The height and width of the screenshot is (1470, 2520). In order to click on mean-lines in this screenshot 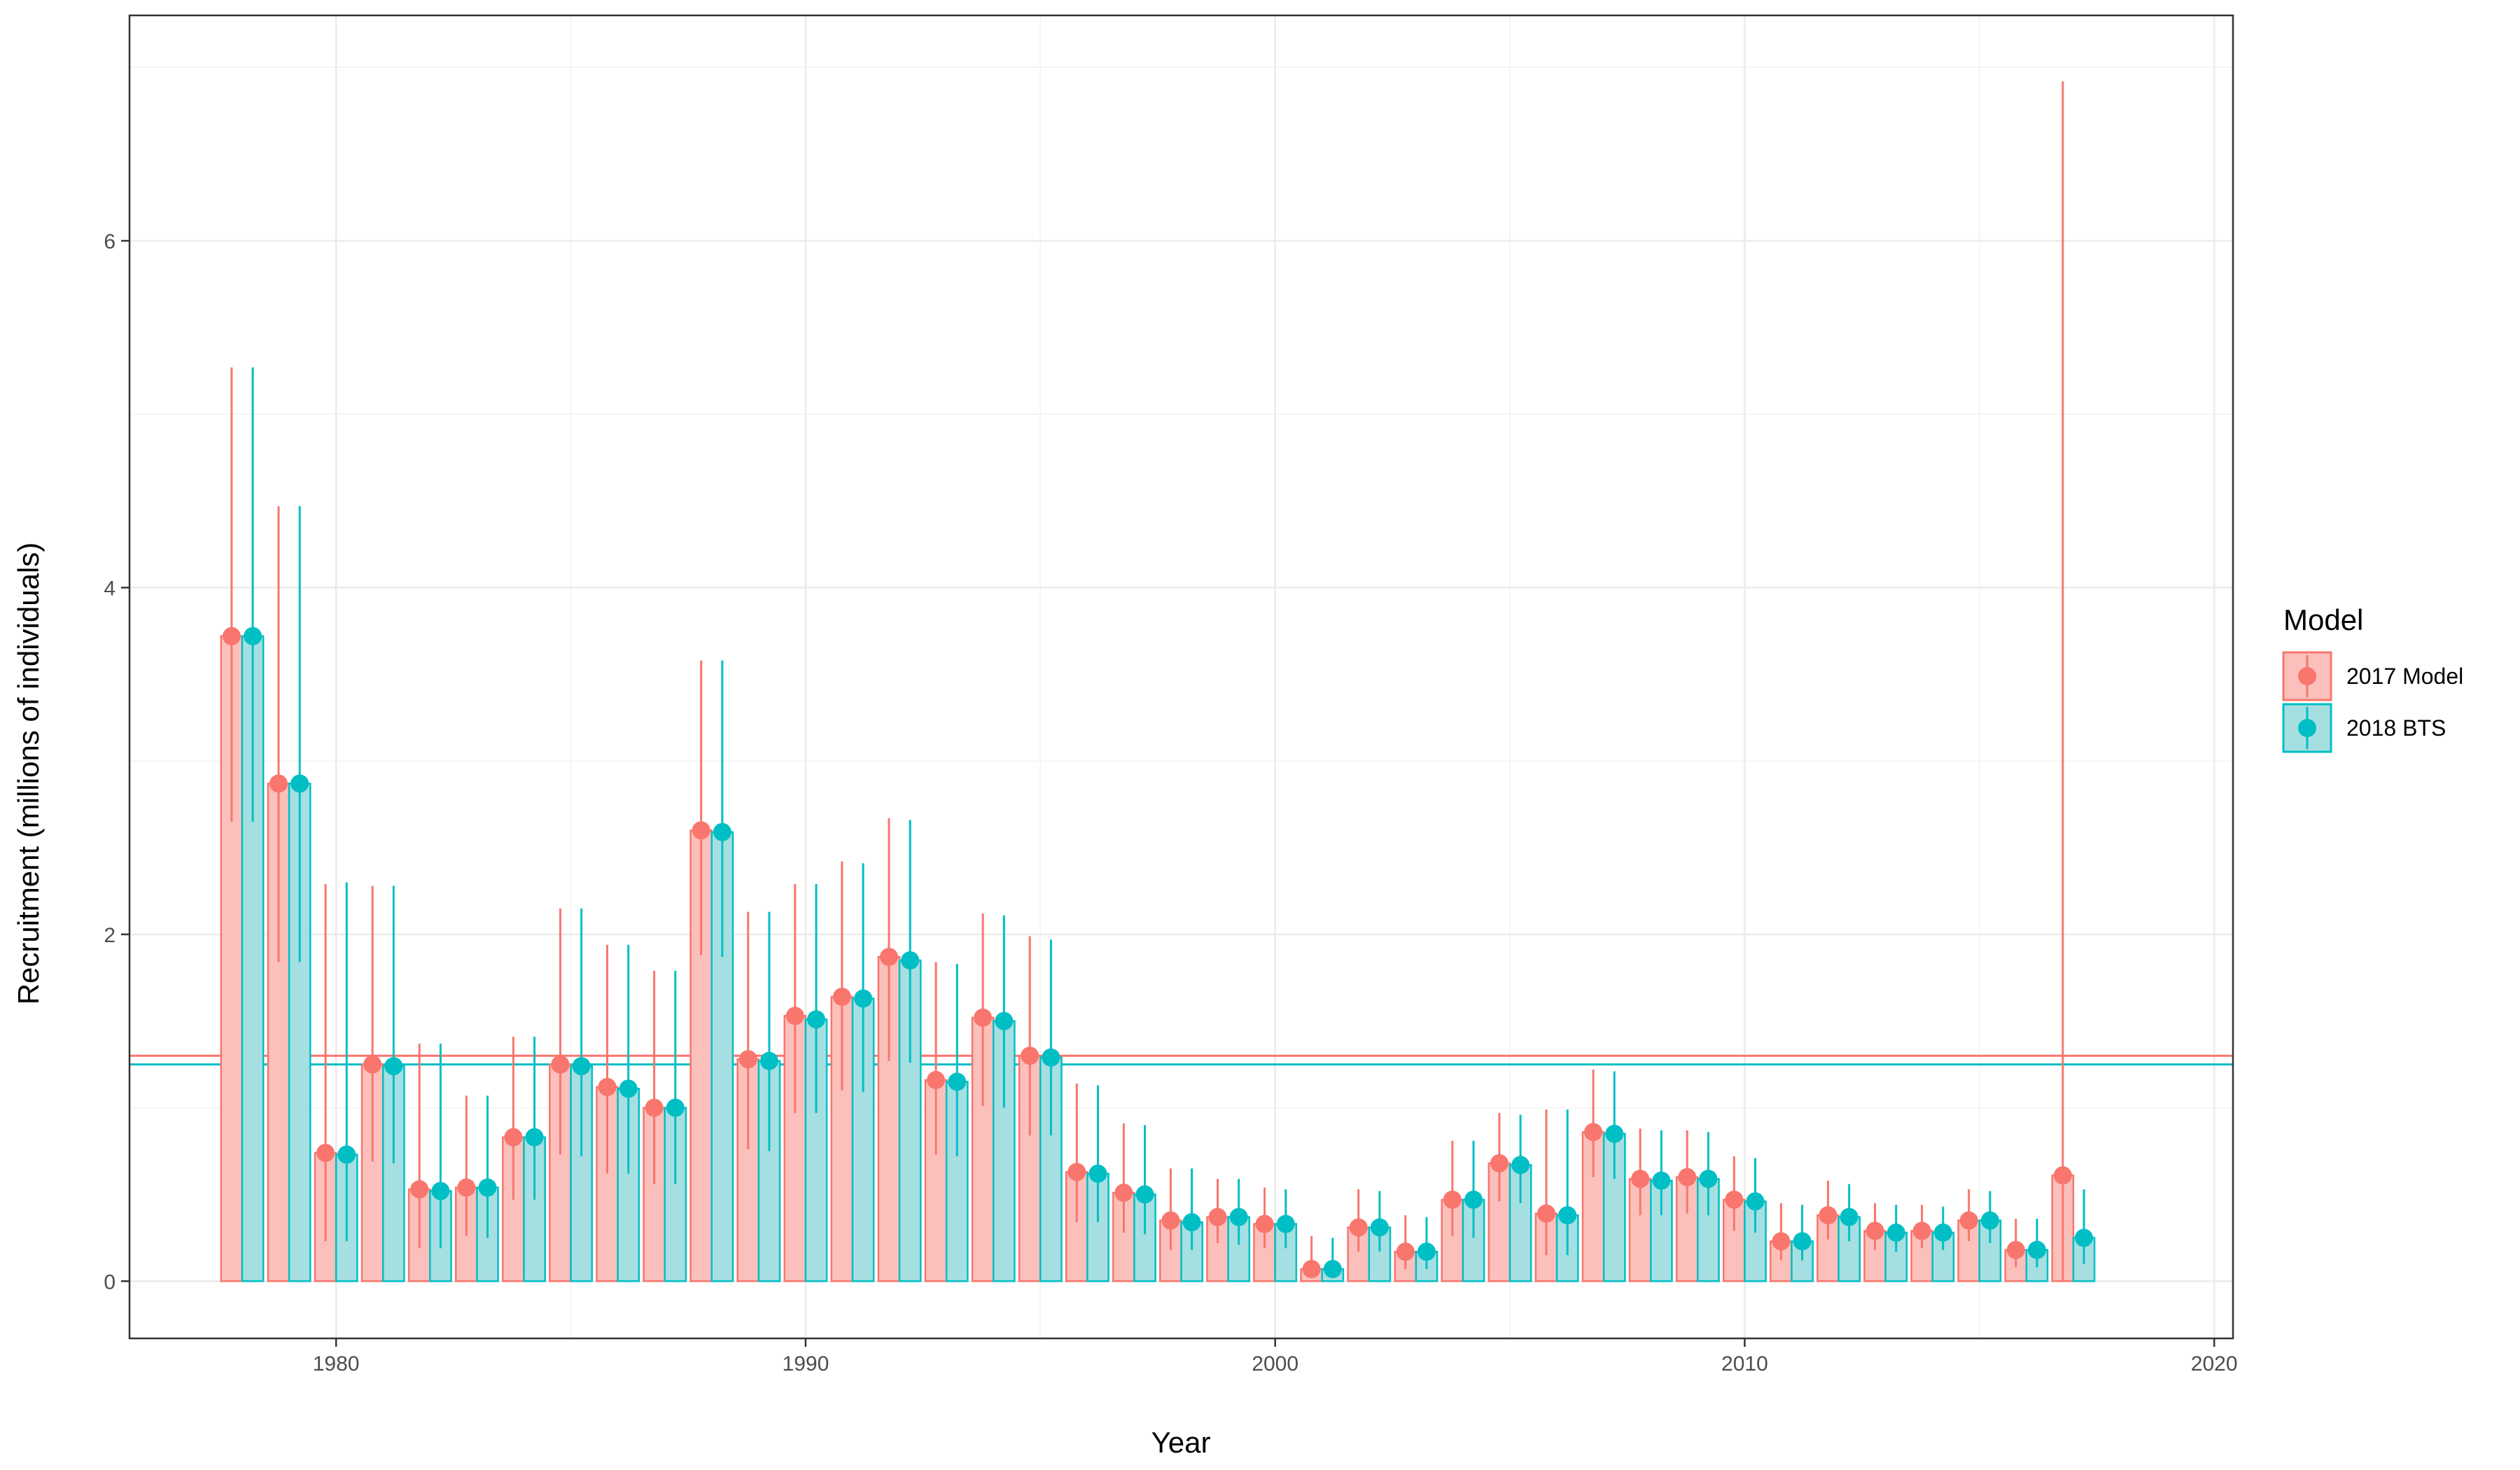, I will do `click(1181, 1060)`.